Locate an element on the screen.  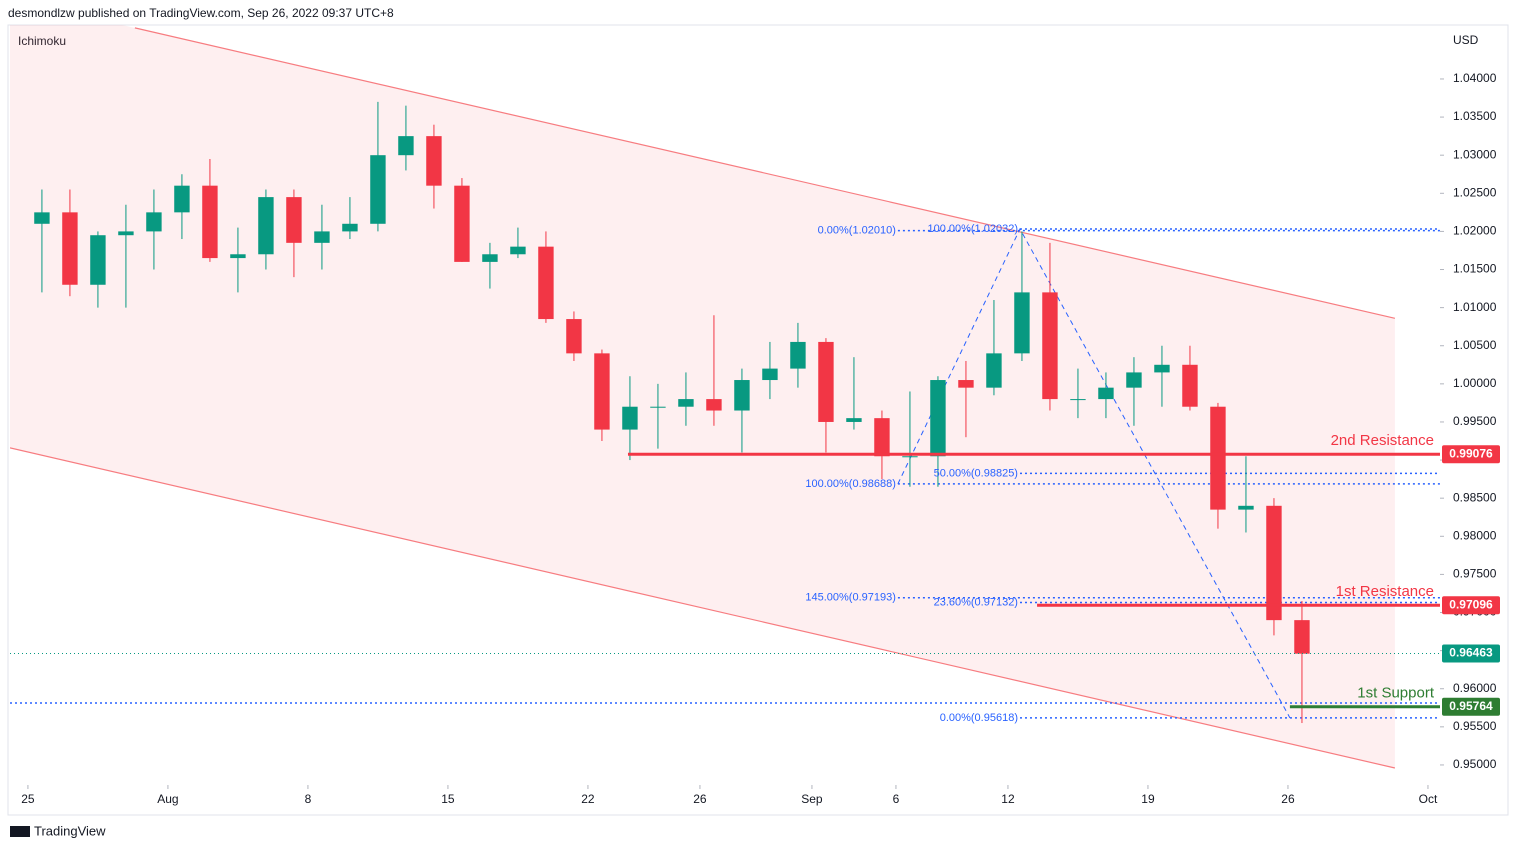
fib-label: 100.00%(1.02032) is located at coordinates (972, 229).